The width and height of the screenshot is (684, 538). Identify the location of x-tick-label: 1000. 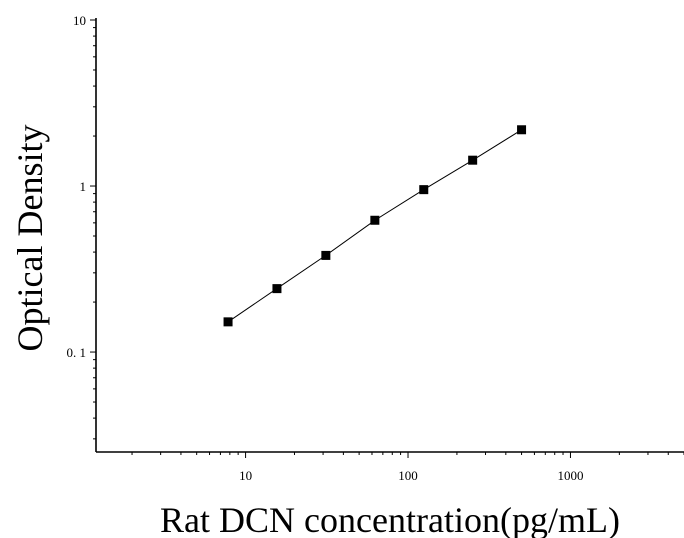
(570, 475).